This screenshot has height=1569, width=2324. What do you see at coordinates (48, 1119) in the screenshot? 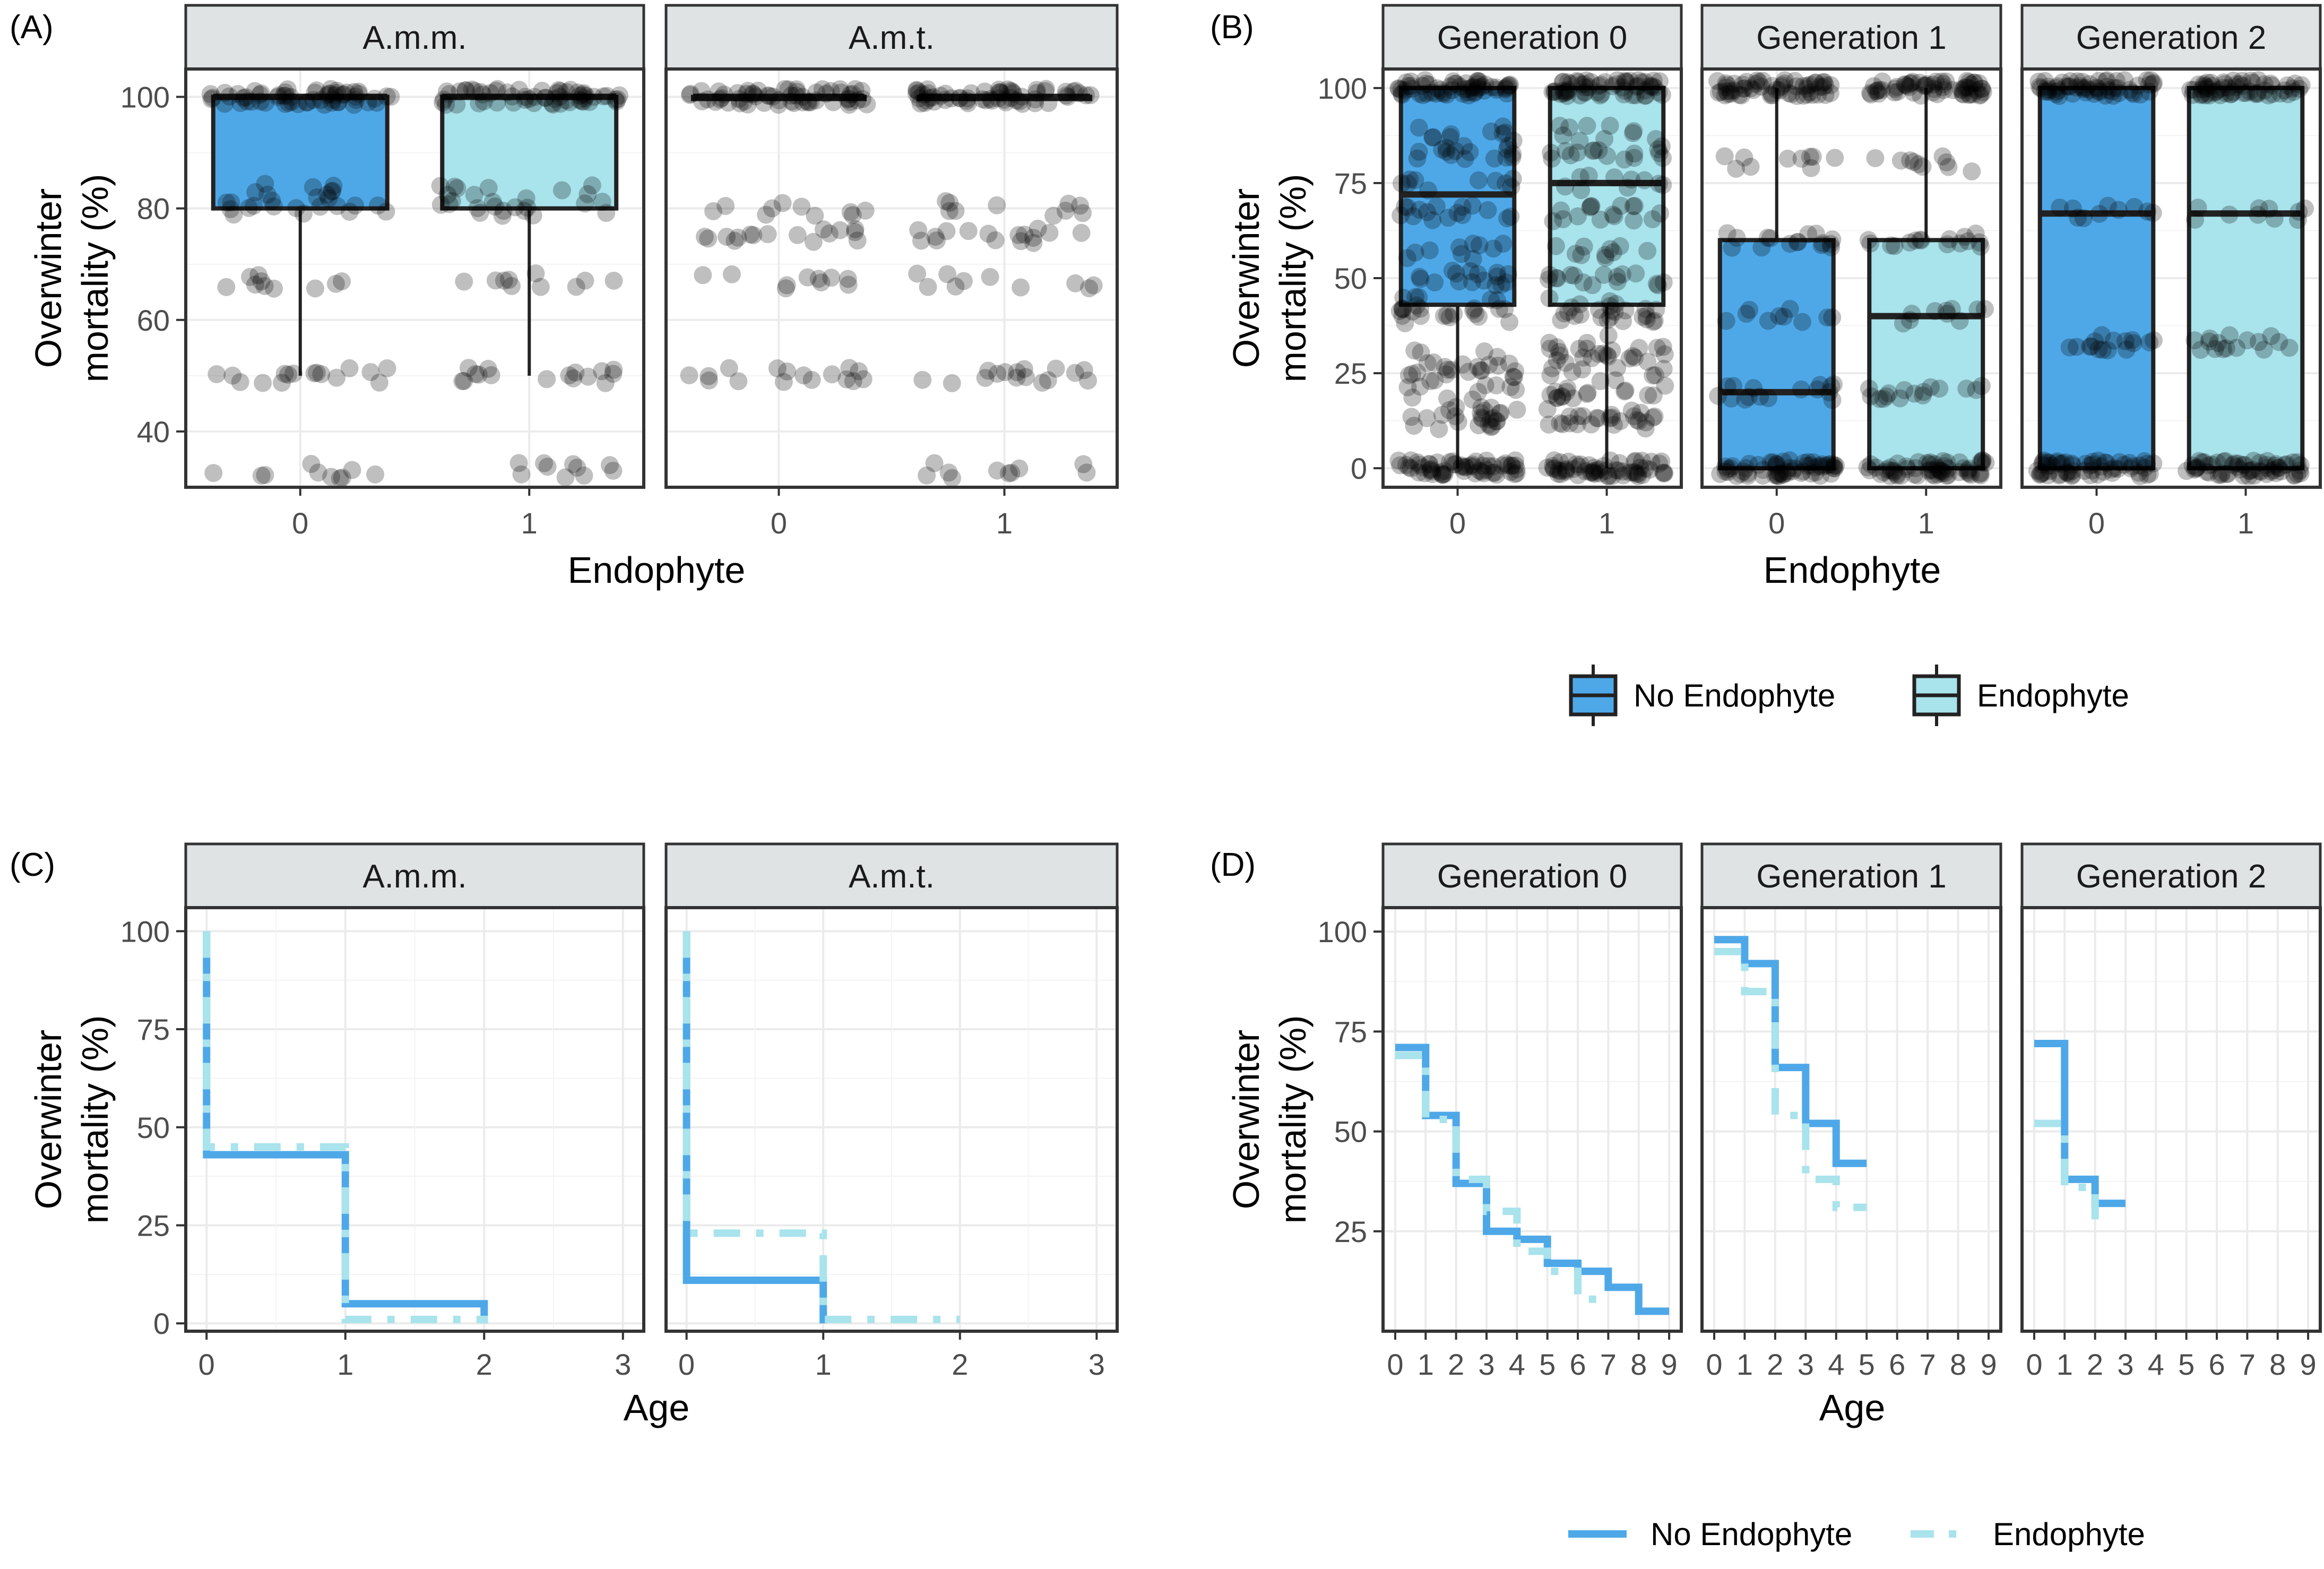
I see `y-axis-title: Overwinter` at bounding box center [48, 1119].